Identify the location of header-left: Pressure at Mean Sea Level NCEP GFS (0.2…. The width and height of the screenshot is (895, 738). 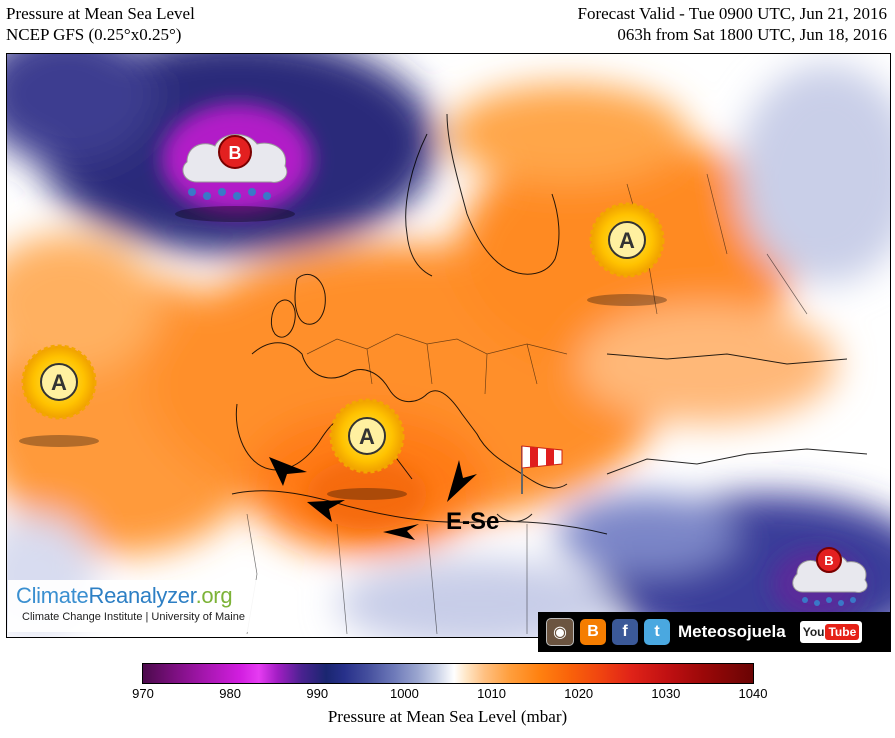
(100, 24).